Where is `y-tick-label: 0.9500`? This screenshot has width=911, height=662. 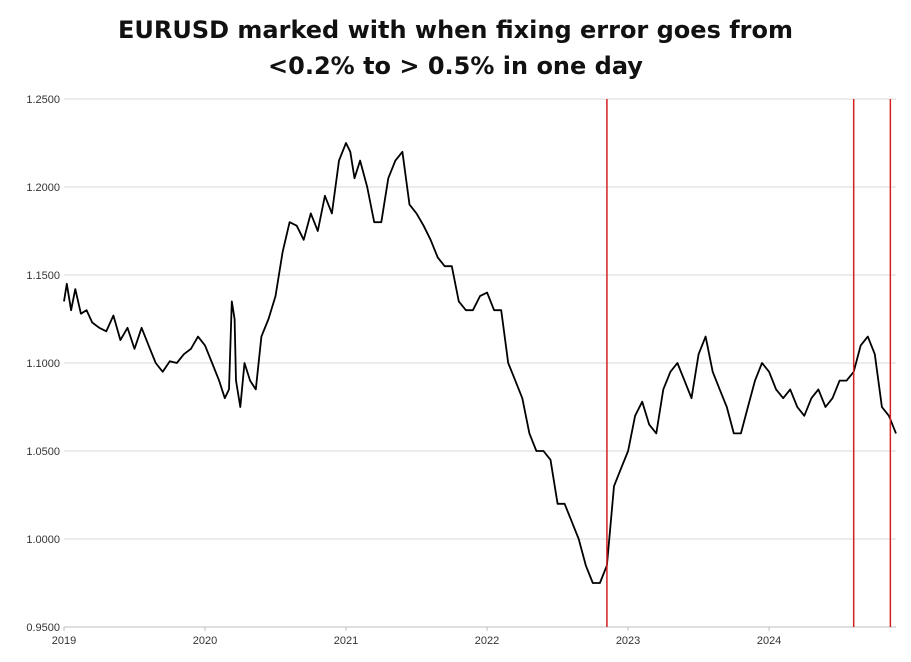 y-tick-label: 0.9500 is located at coordinates (43, 628).